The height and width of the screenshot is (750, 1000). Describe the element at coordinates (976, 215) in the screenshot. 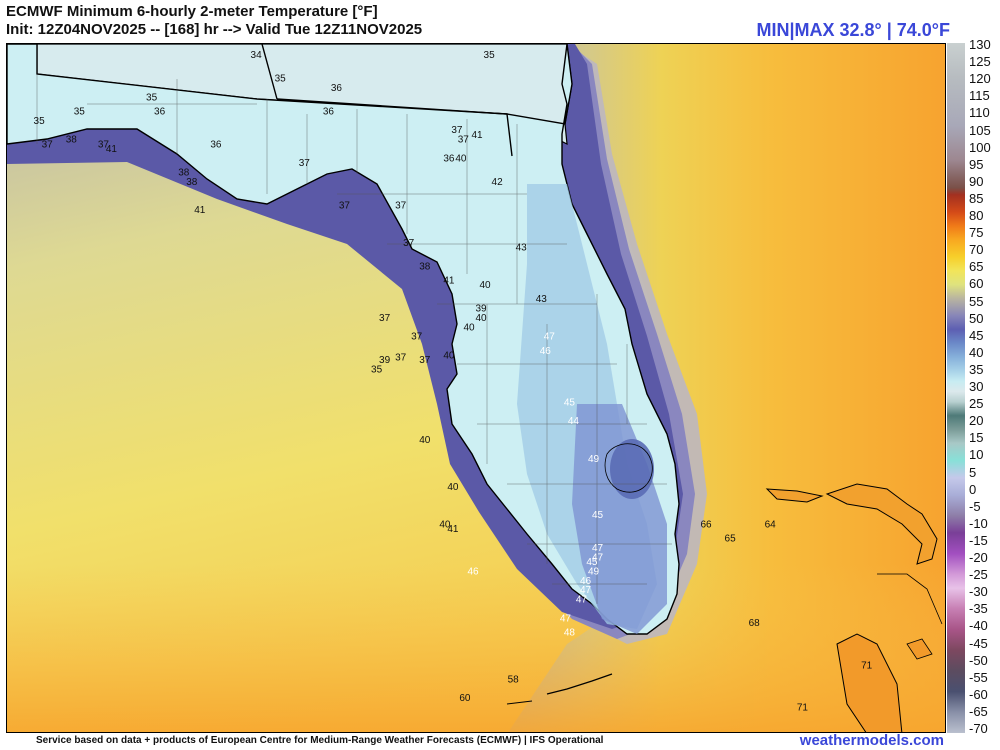

I see `colorbar-tick: 80` at that location.